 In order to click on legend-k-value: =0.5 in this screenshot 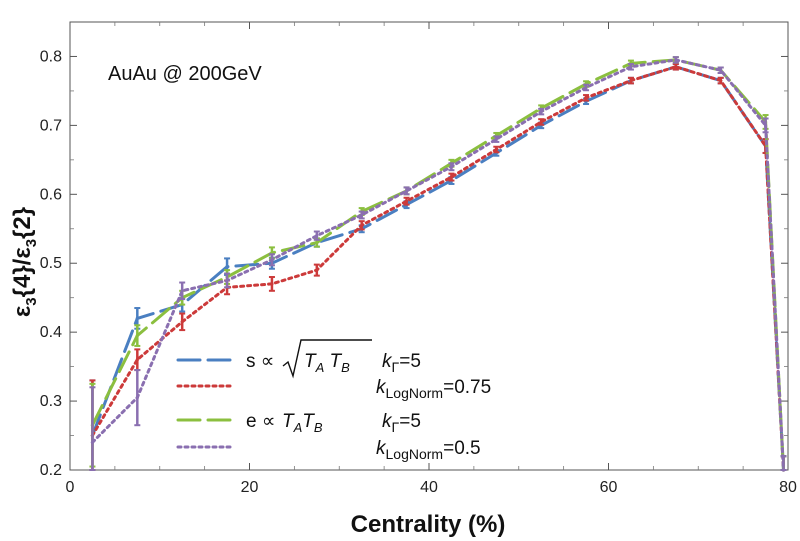, I will do `click(462, 448)`.